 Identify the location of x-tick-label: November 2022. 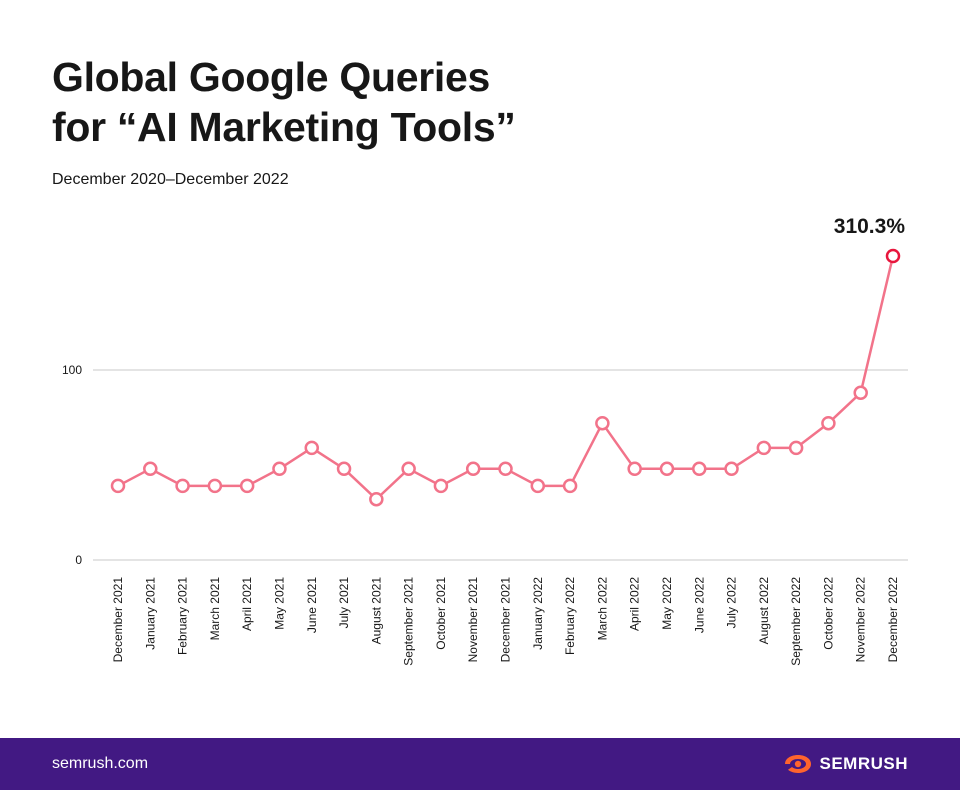
(861, 620).